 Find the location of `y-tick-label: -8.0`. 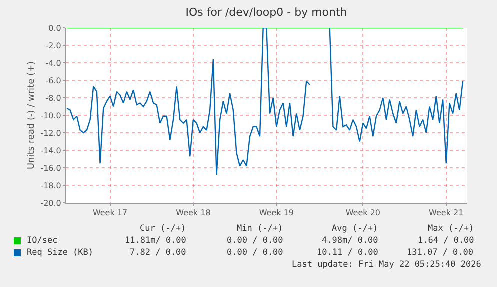

y-tick-label: -8.0 is located at coordinates (54, 98).